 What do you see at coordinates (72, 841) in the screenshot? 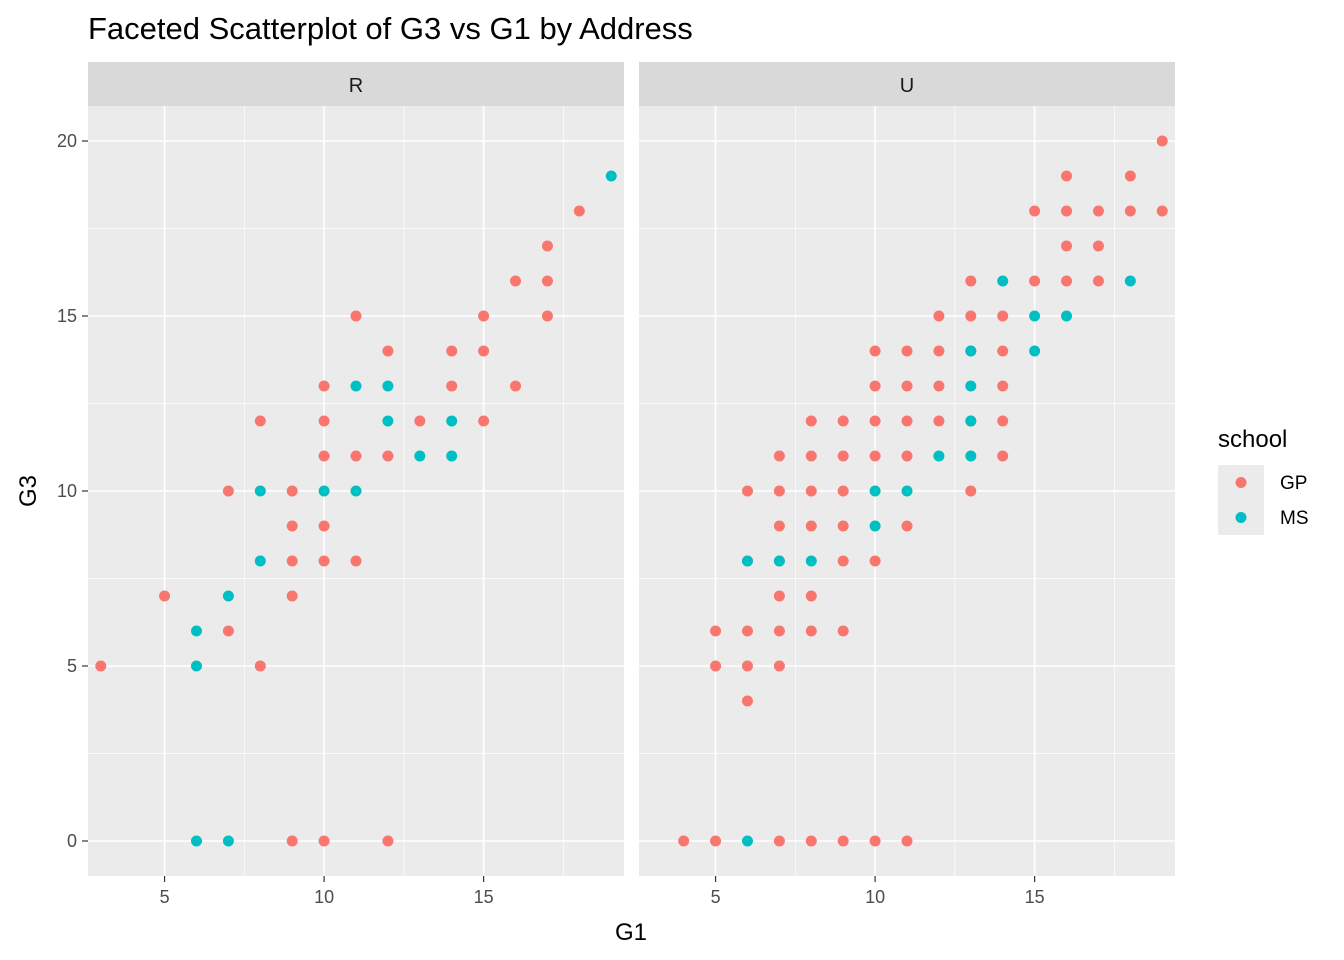
I see `y-tick-label: 0` at bounding box center [72, 841].